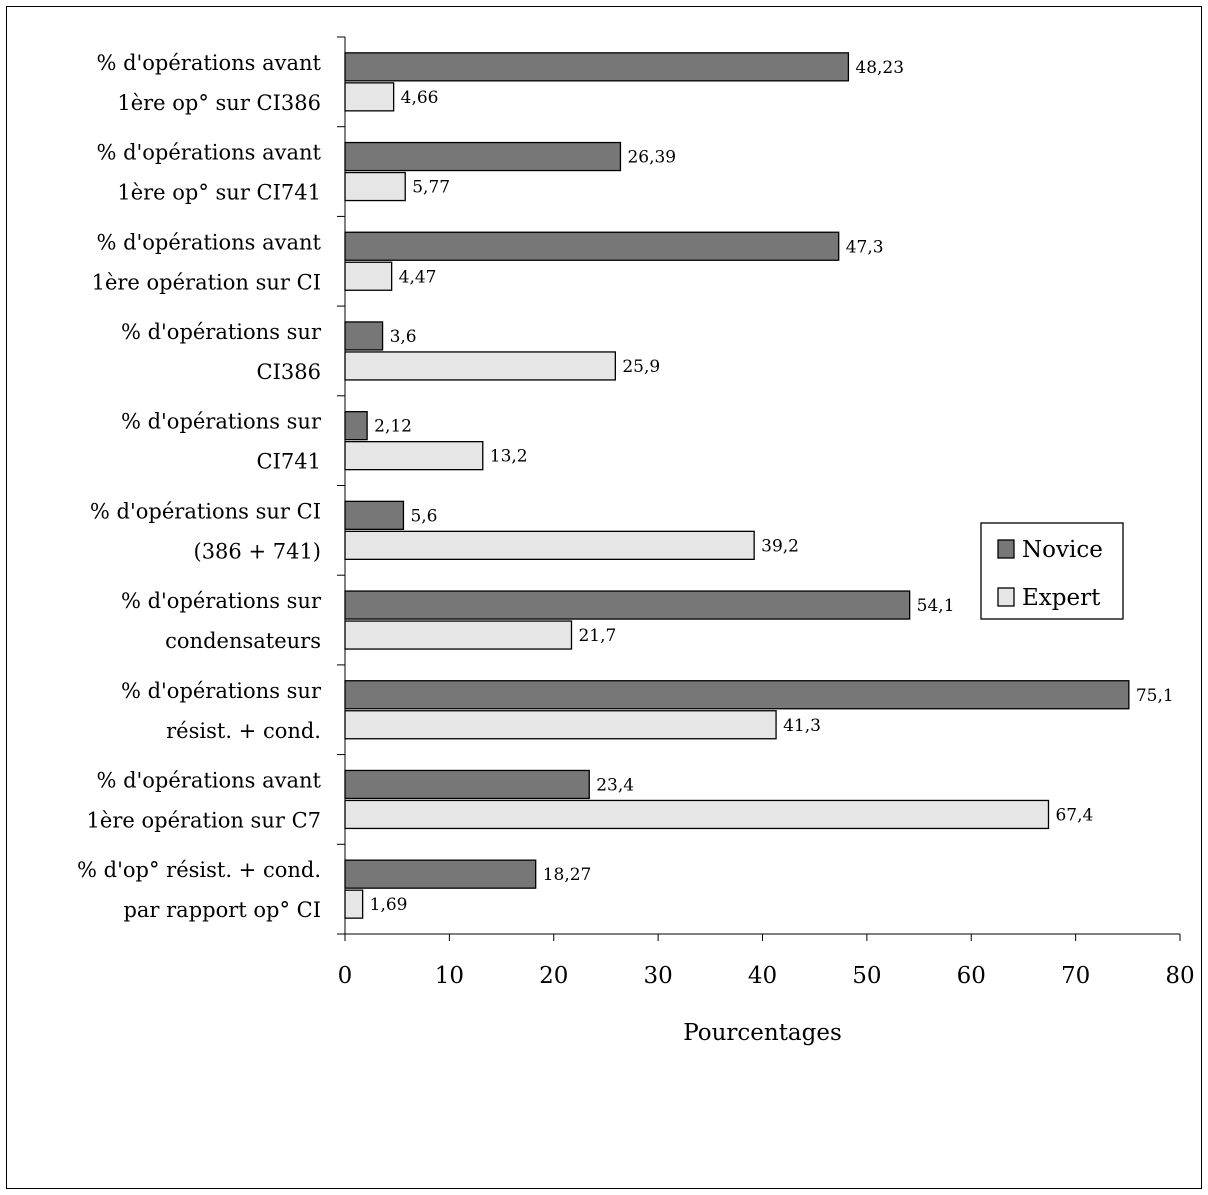  What do you see at coordinates (615, 785) in the screenshot?
I see `data-label-novice: 23,4` at bounding box center [615, 785].